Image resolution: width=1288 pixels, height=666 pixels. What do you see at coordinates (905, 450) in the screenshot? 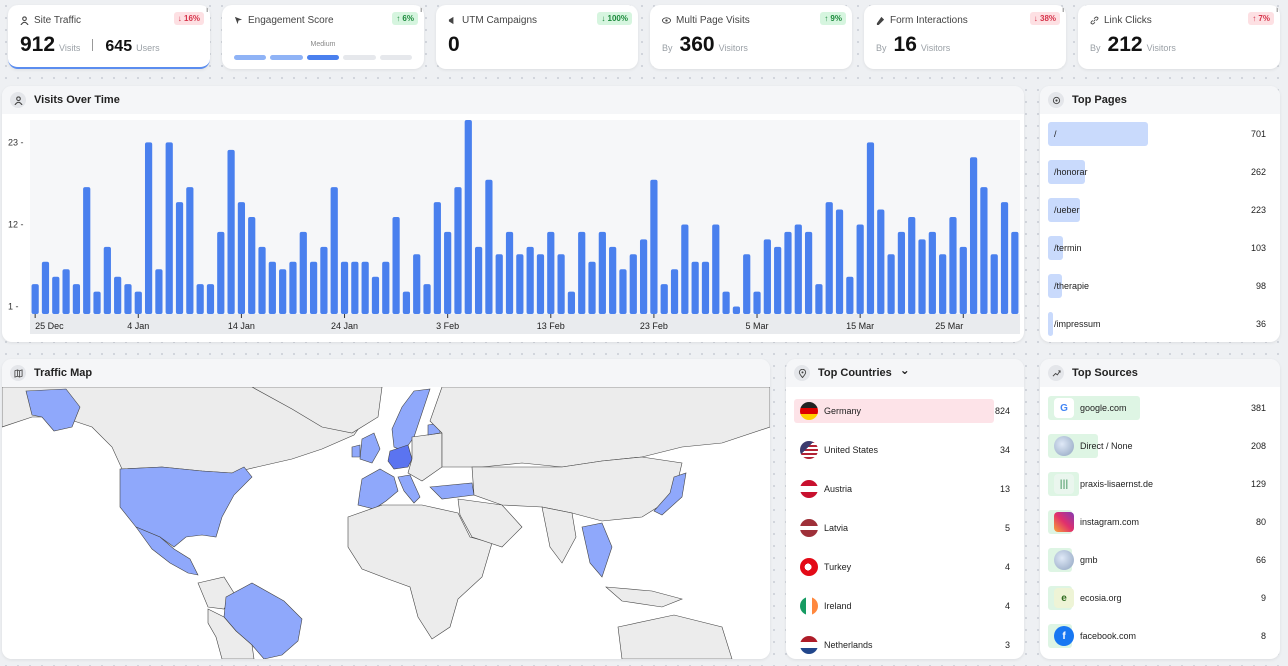
I see `top-country-row: United States 34` at bounding box center [905, 450].